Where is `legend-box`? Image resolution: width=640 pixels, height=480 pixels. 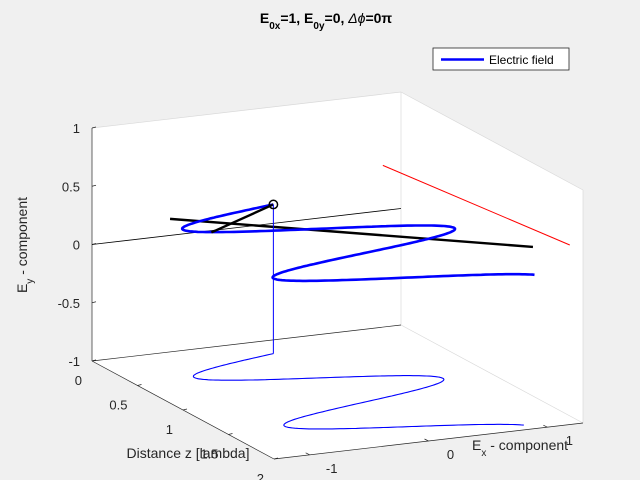 legend-box is located at coordinates (501, 59).